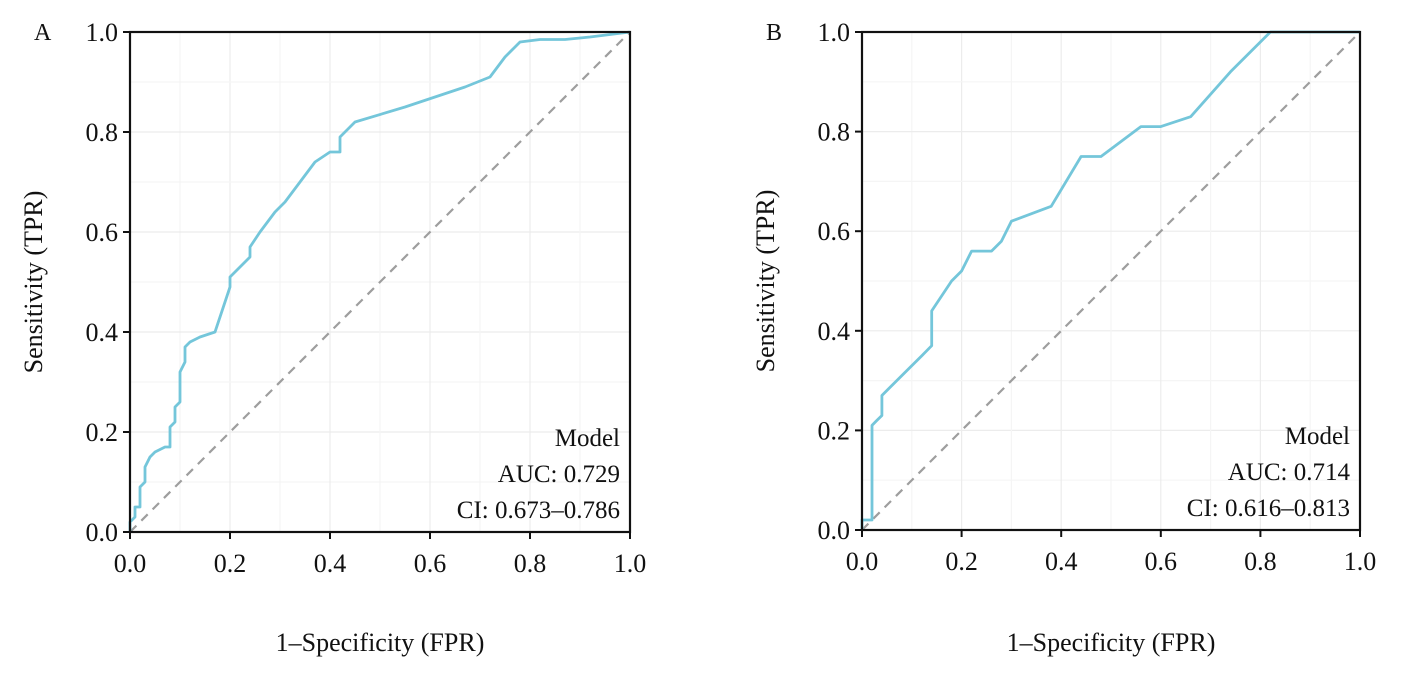 The width and height of the screenshot is (1417, 678). What do you see at coordinates (1268, 508) in the screenshot?
I see `legend-ci: CI: 0.616–0.813` at bounding box center [1268, 508].